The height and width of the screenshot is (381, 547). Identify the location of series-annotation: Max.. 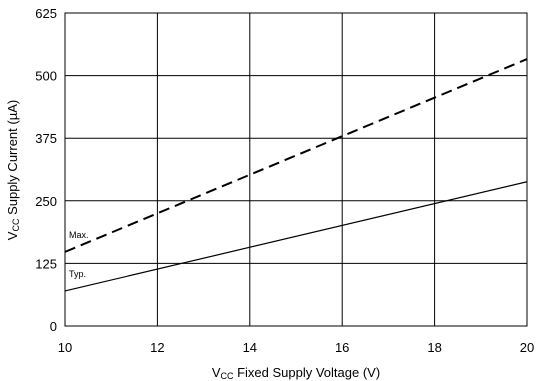
(79, 235).